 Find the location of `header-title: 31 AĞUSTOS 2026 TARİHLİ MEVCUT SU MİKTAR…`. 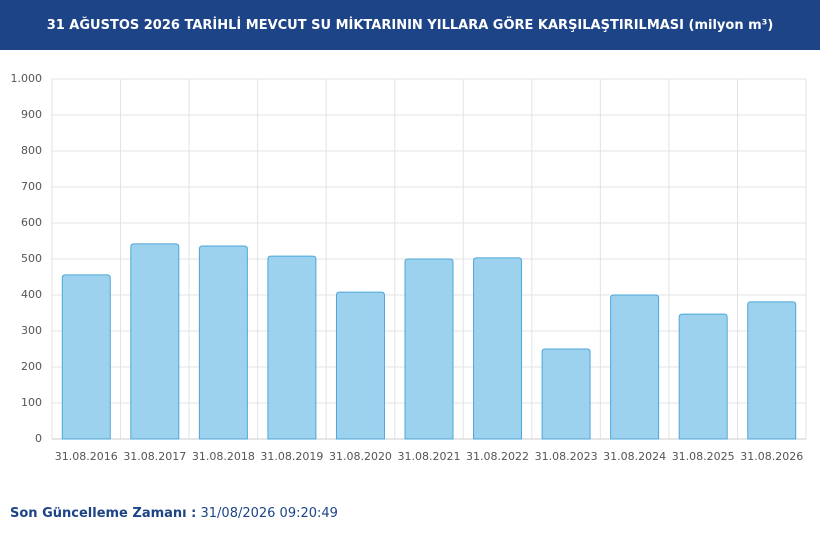

header-title: 31 AĞUSTOS 2026 TARİHLİ MEVCUT SU MİKTAR… is located at coordinates (410, 25).